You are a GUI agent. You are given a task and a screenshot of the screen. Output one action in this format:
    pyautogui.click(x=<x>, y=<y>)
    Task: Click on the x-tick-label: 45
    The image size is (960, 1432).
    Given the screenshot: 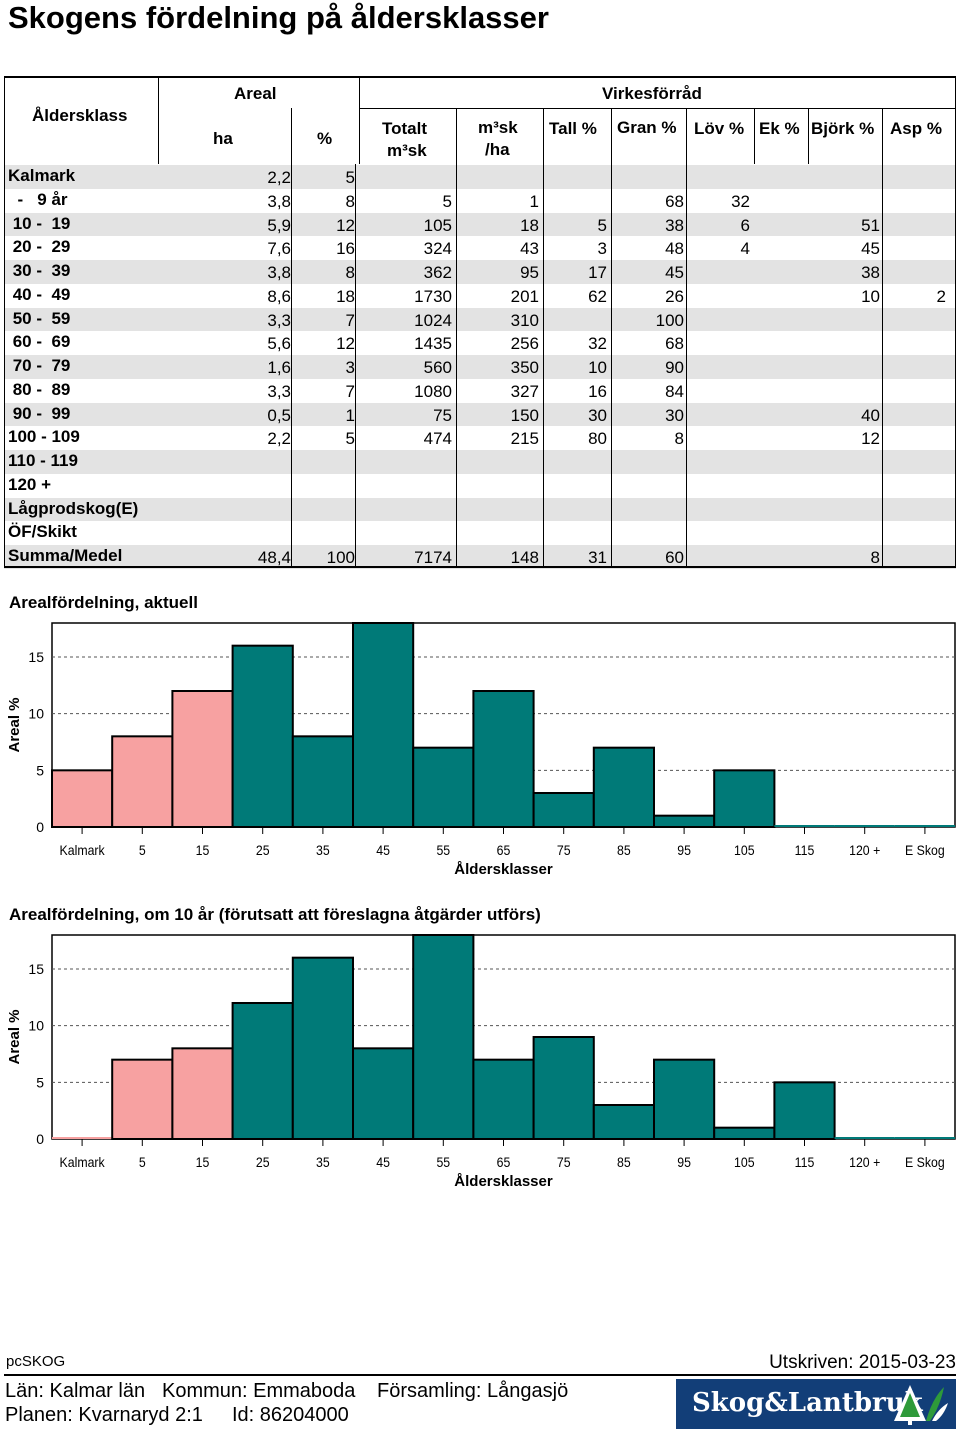 What is the action you would take?
    pyautogui.click(x=383, y=850)
    